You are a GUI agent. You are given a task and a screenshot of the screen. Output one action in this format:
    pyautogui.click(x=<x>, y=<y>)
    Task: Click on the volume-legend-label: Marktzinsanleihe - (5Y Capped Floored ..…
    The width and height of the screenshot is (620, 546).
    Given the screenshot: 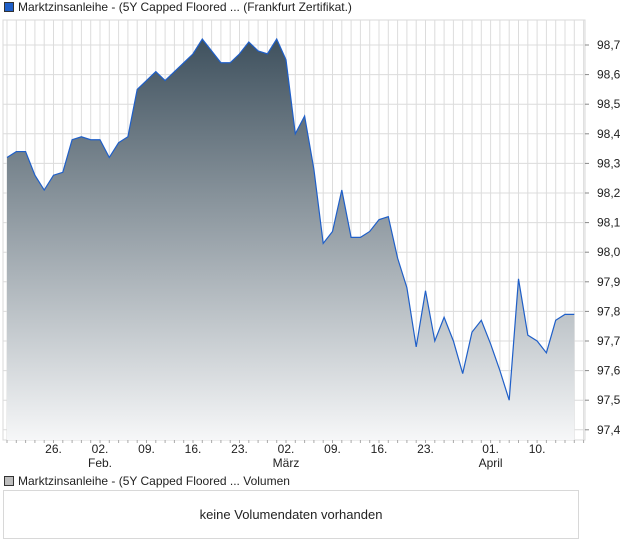 What is the action you would take?
    pyautogui.click(x=154, y=481)
    